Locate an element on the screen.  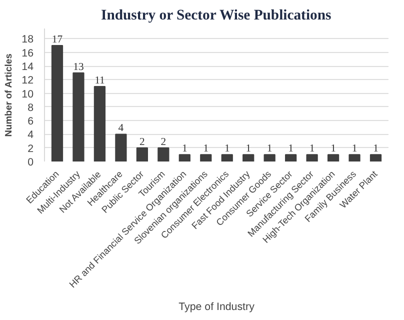
y-axis-title: Number of Articles is located at coordinates (9, 95).